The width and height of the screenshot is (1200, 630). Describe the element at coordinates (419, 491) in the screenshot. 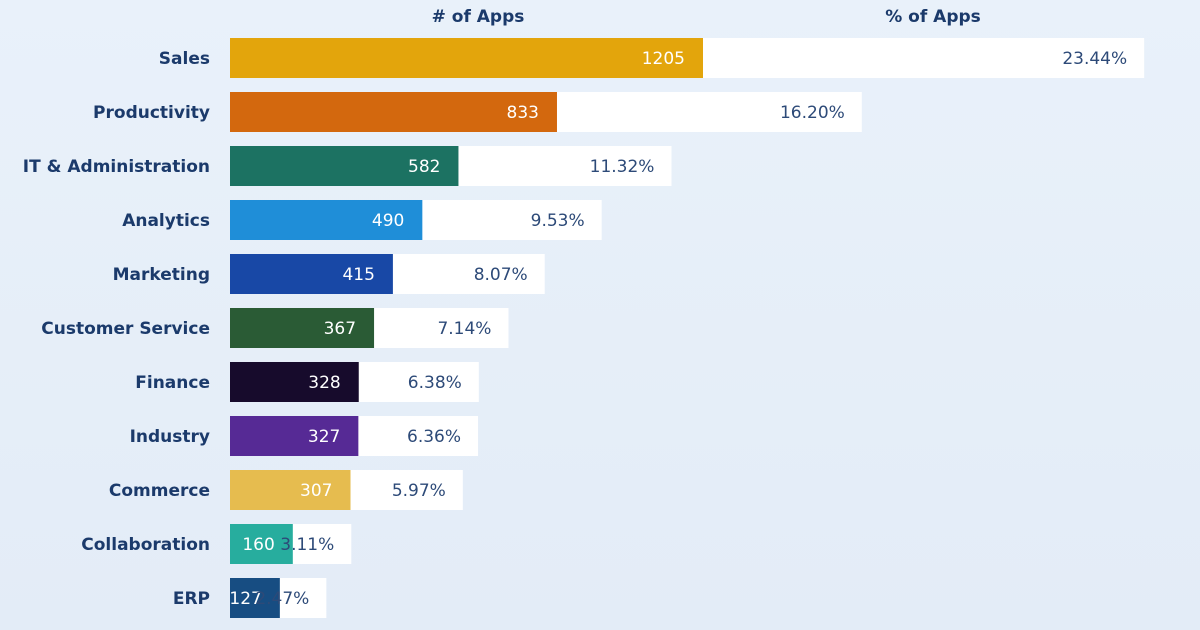

I see `percent-value-label: 5.97%` at that location.